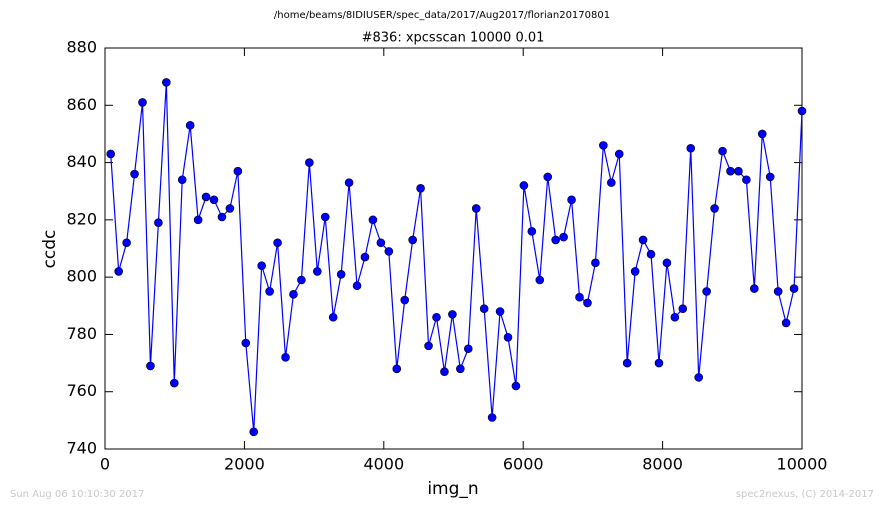 Image resolution: width=884 pixels, height=509 pixels. What do you see at coordinates (523, 464) in the screenshot?
I see `x-tick-label: 6000` at bounding box center [523, 464].